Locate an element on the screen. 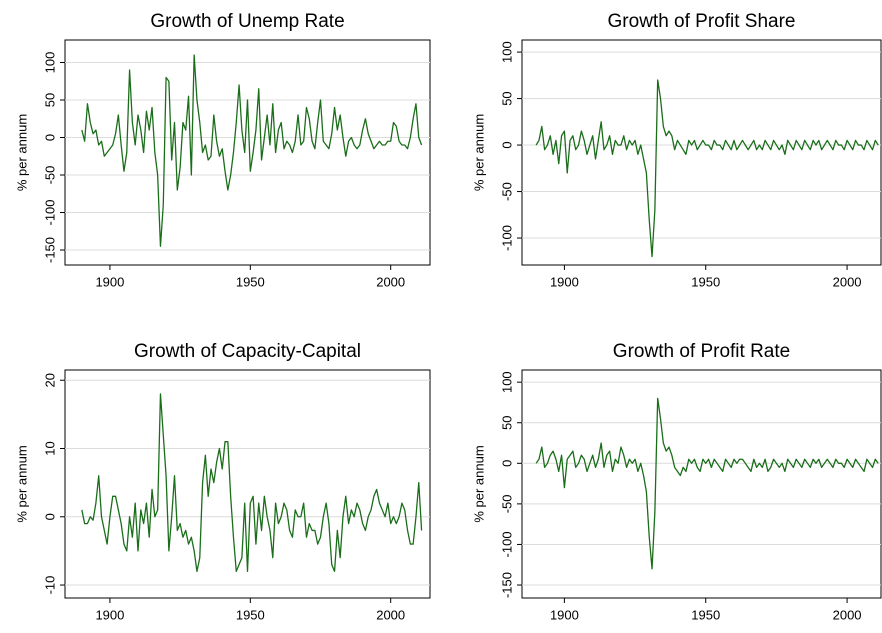 This screenshot has width=882, height=633. chart-title: Growth of Profit Rate is located at coordinates (701, 351).